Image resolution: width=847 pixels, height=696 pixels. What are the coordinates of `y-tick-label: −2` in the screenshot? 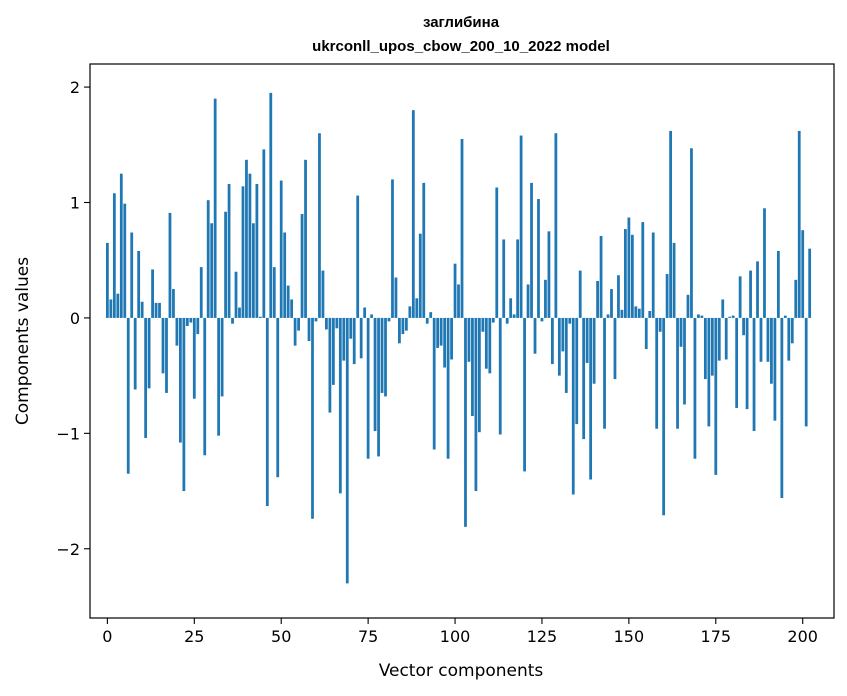 It's located at (68, 549).